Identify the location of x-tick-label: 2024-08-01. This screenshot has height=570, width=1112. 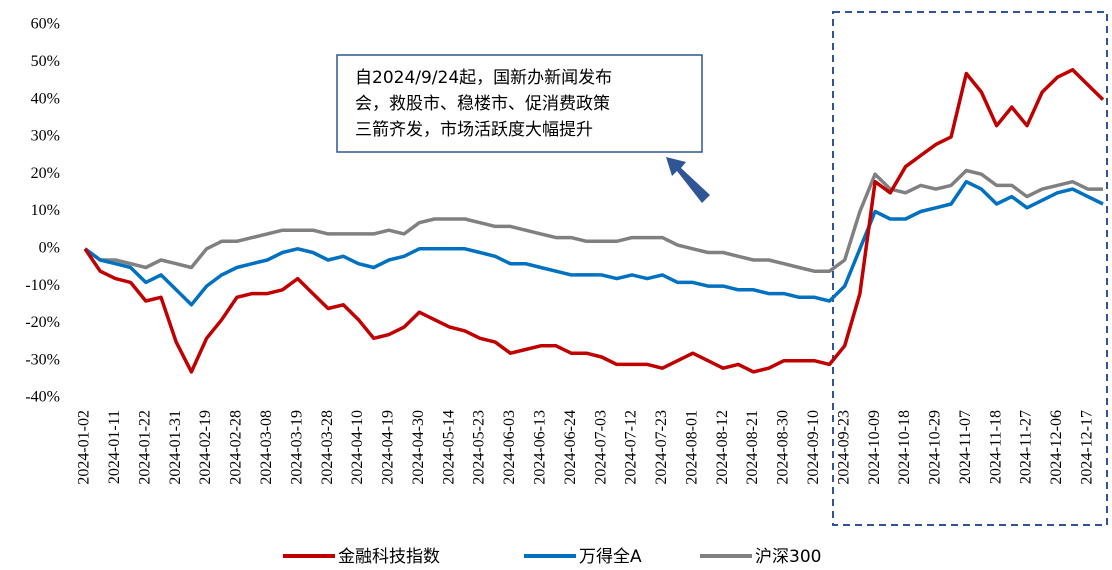
(691, 447).